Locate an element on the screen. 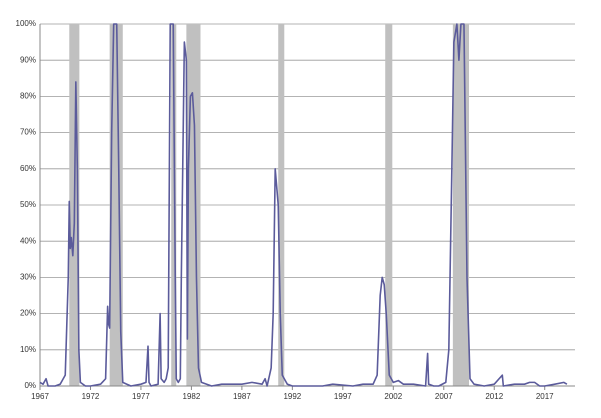 The image size is (601, 418). x-tick-label: 2002 is located at coordinates (393, 396).